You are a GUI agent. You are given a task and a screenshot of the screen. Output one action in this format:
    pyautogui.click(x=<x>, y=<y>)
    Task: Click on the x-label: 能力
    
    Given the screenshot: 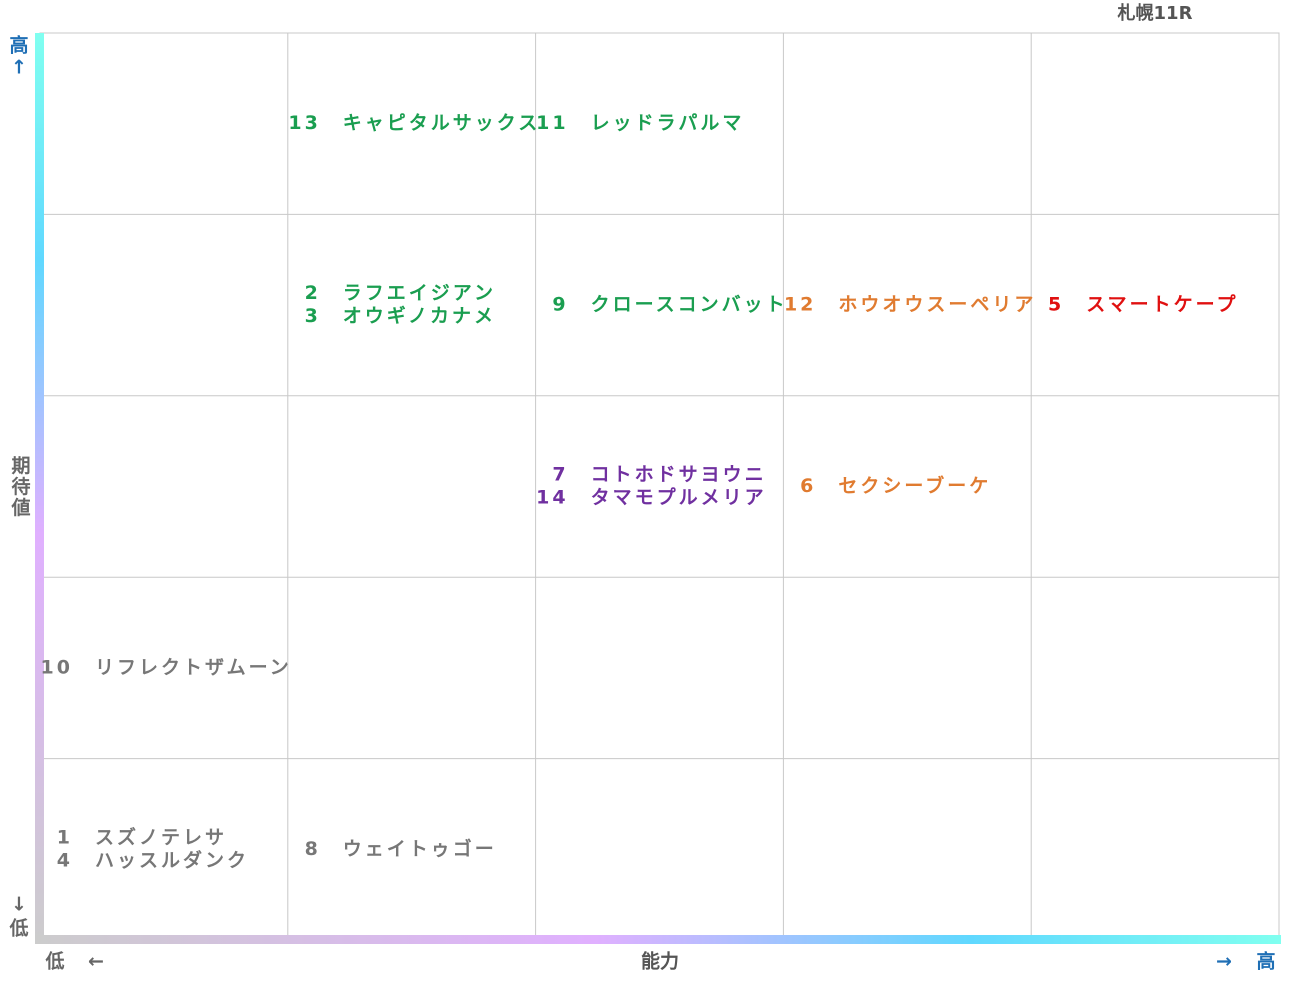 What is the action you would take?
    pyautogui.click(x=660, y=961)
    